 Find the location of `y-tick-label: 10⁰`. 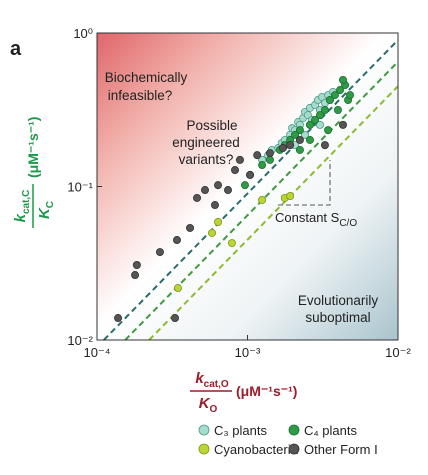

y-tick-label: 10⁰ is located at coordinates (83, 33).